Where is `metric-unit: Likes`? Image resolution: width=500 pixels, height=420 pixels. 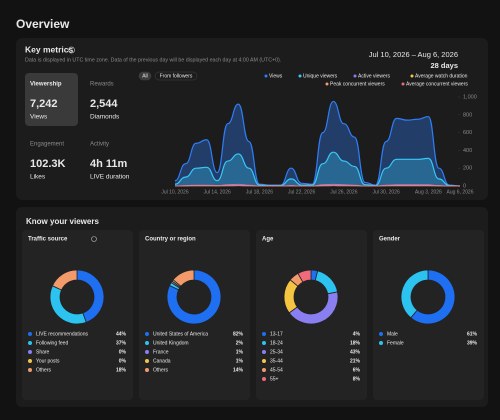 metric-unit: Likes is located at coordinates (38, 177).